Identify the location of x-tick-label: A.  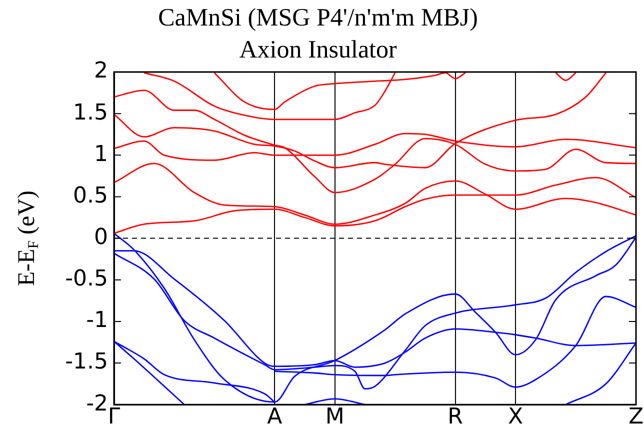
(274, 417).